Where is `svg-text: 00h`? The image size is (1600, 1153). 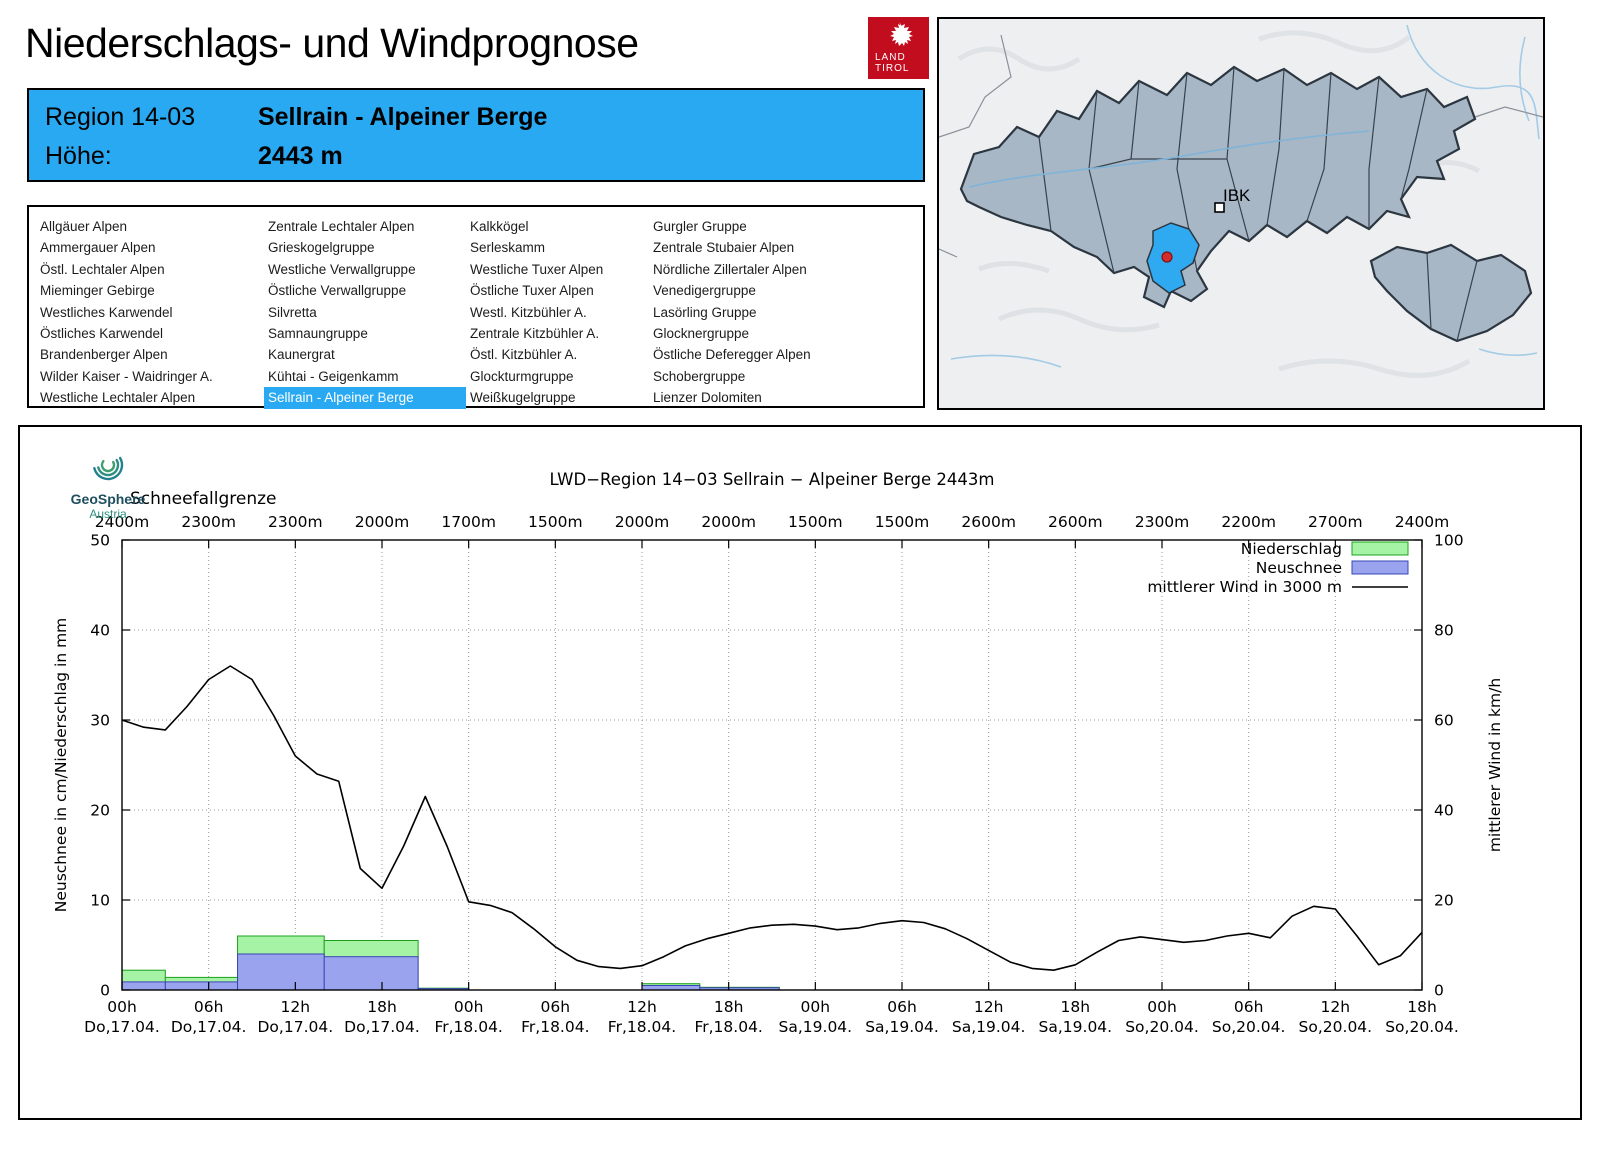 svg-text: 00h is located at coordinates (816, 1007).